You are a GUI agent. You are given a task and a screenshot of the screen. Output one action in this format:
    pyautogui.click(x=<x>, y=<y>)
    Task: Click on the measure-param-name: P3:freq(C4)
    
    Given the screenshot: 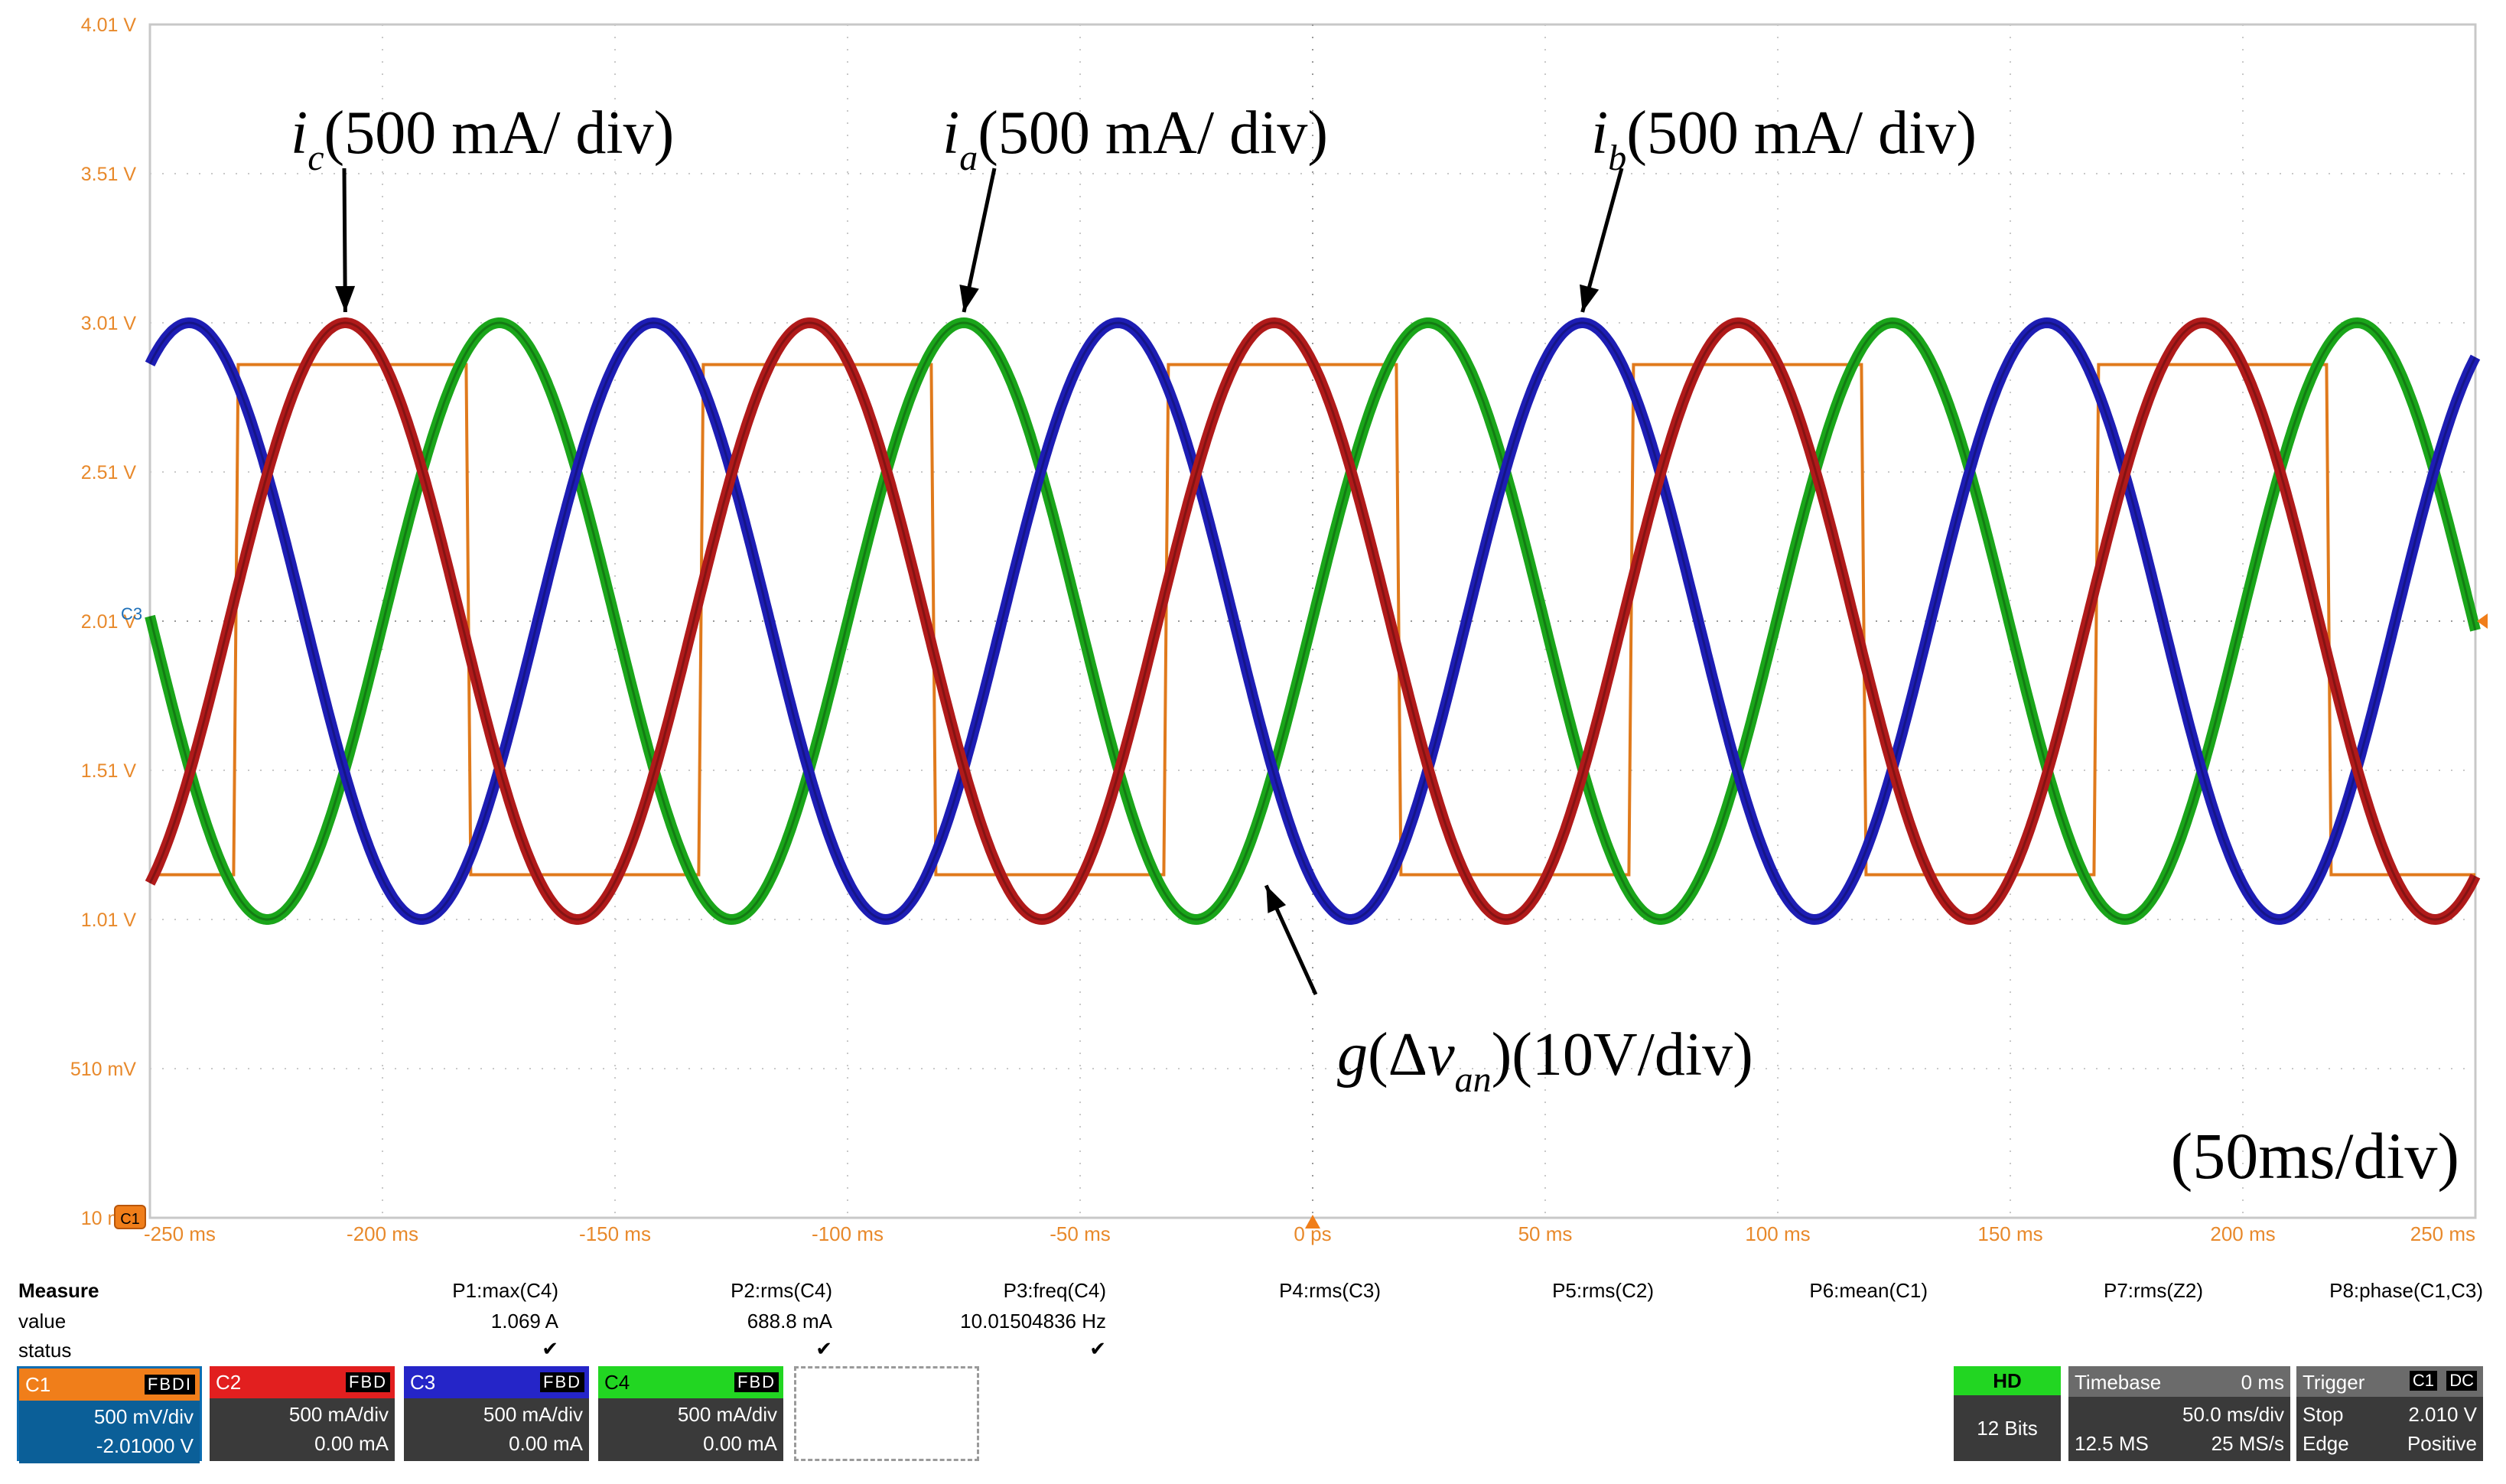 What is the action you would take?
    pyautogui.click(x=1054, y=1290)
    